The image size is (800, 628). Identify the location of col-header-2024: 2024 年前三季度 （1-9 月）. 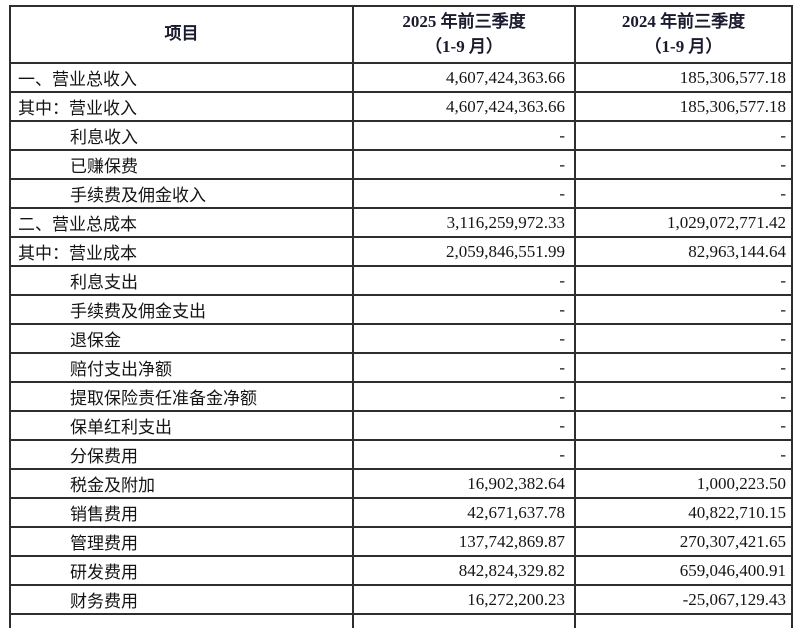
(683, 34).